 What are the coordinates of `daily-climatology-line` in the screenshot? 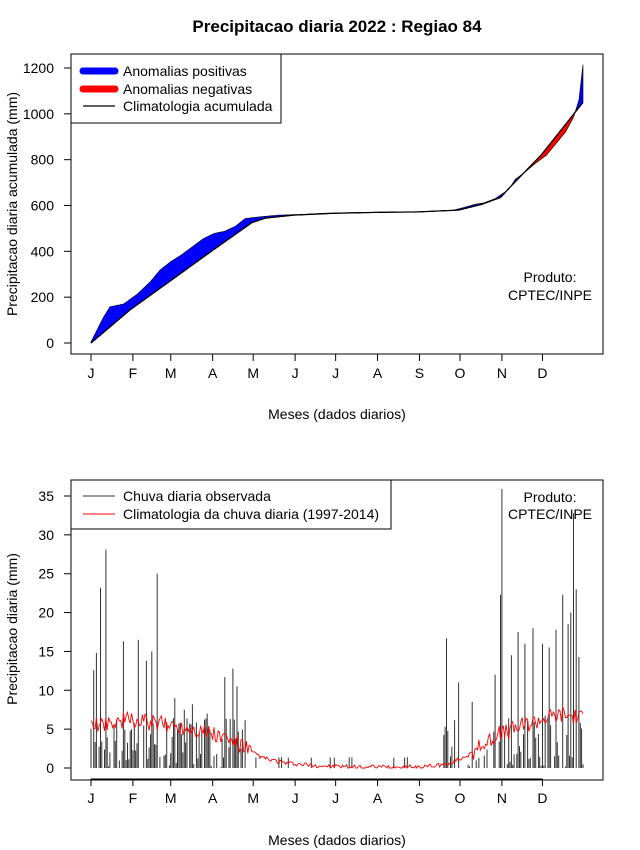 It's located at (337, 738).